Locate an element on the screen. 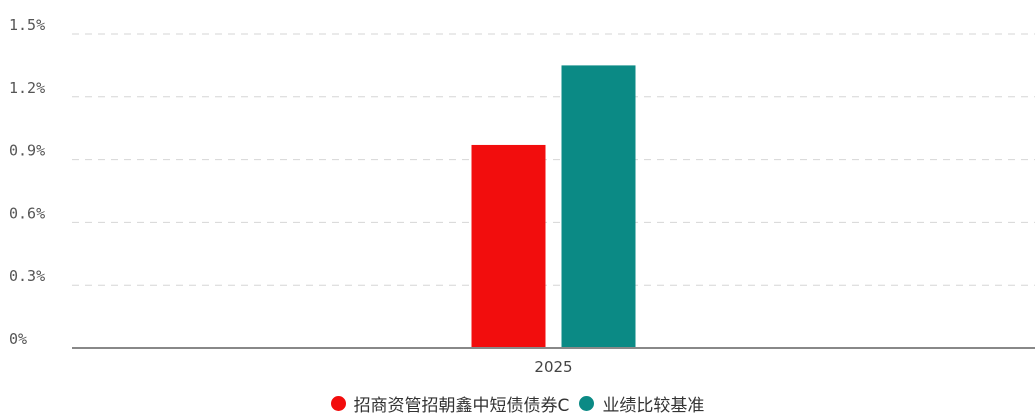  legend-item-benchmark: 业绩比较基准 is located at coordinates (641, 403).